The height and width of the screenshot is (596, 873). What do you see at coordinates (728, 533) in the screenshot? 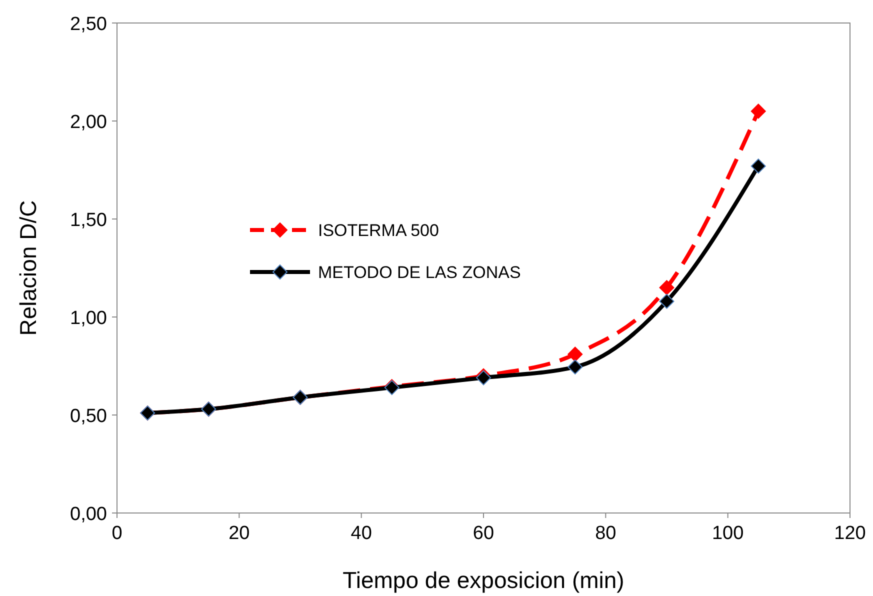
I see `x-tick-label: 100` at bounding box center [728, 533].